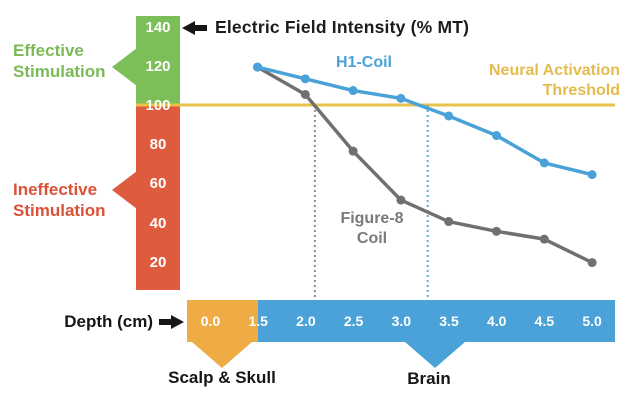  What do you see at coordinates (158, 67) in the screenshot?
I see `y-tick-label: 120` at bounding box center [158, 67].